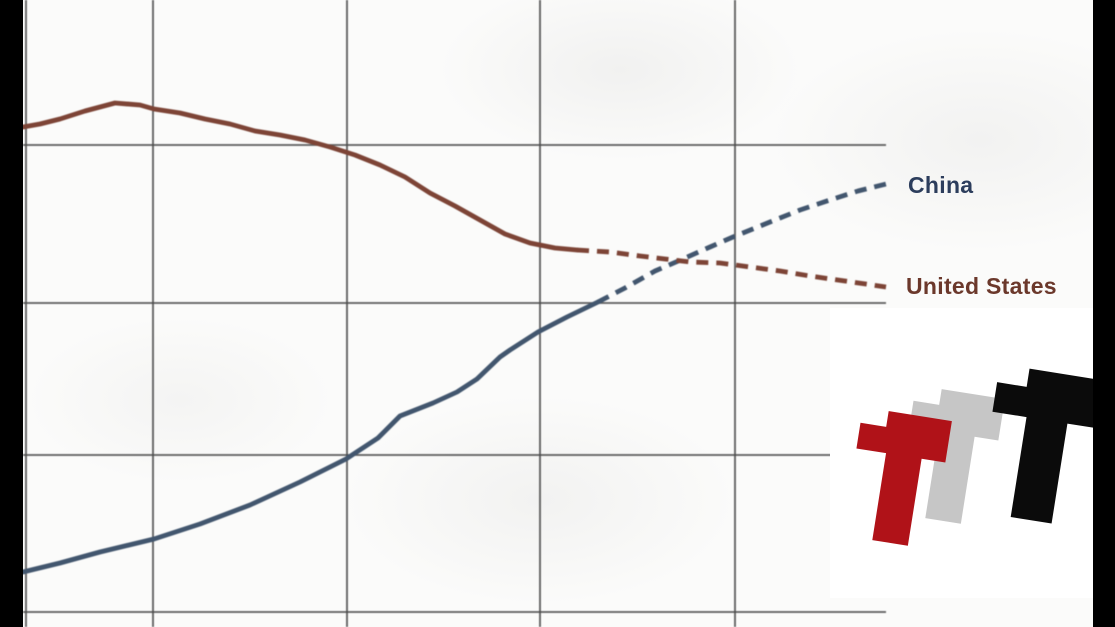 This screenshot has width=1115, height=627. Describe the element at coordinates (300, 176) in the screenshot. I see `series-line-solid-united-states` at that location.